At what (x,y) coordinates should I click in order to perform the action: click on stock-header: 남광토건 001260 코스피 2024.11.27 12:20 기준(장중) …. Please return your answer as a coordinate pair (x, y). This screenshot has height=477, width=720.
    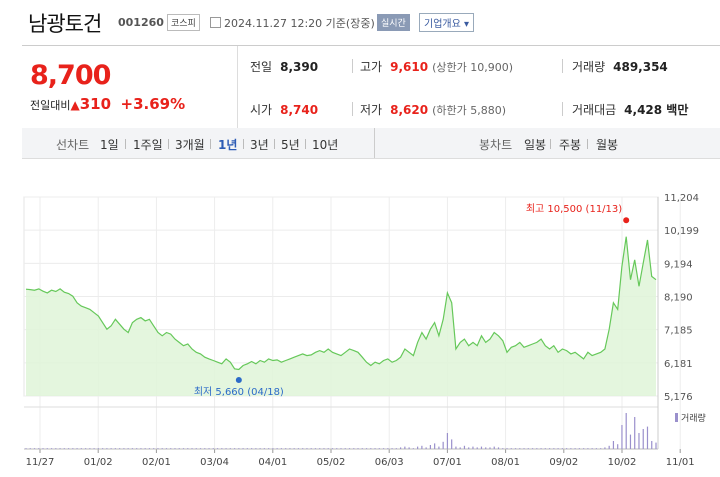
    Looking at the image, I should click on (360, 22).